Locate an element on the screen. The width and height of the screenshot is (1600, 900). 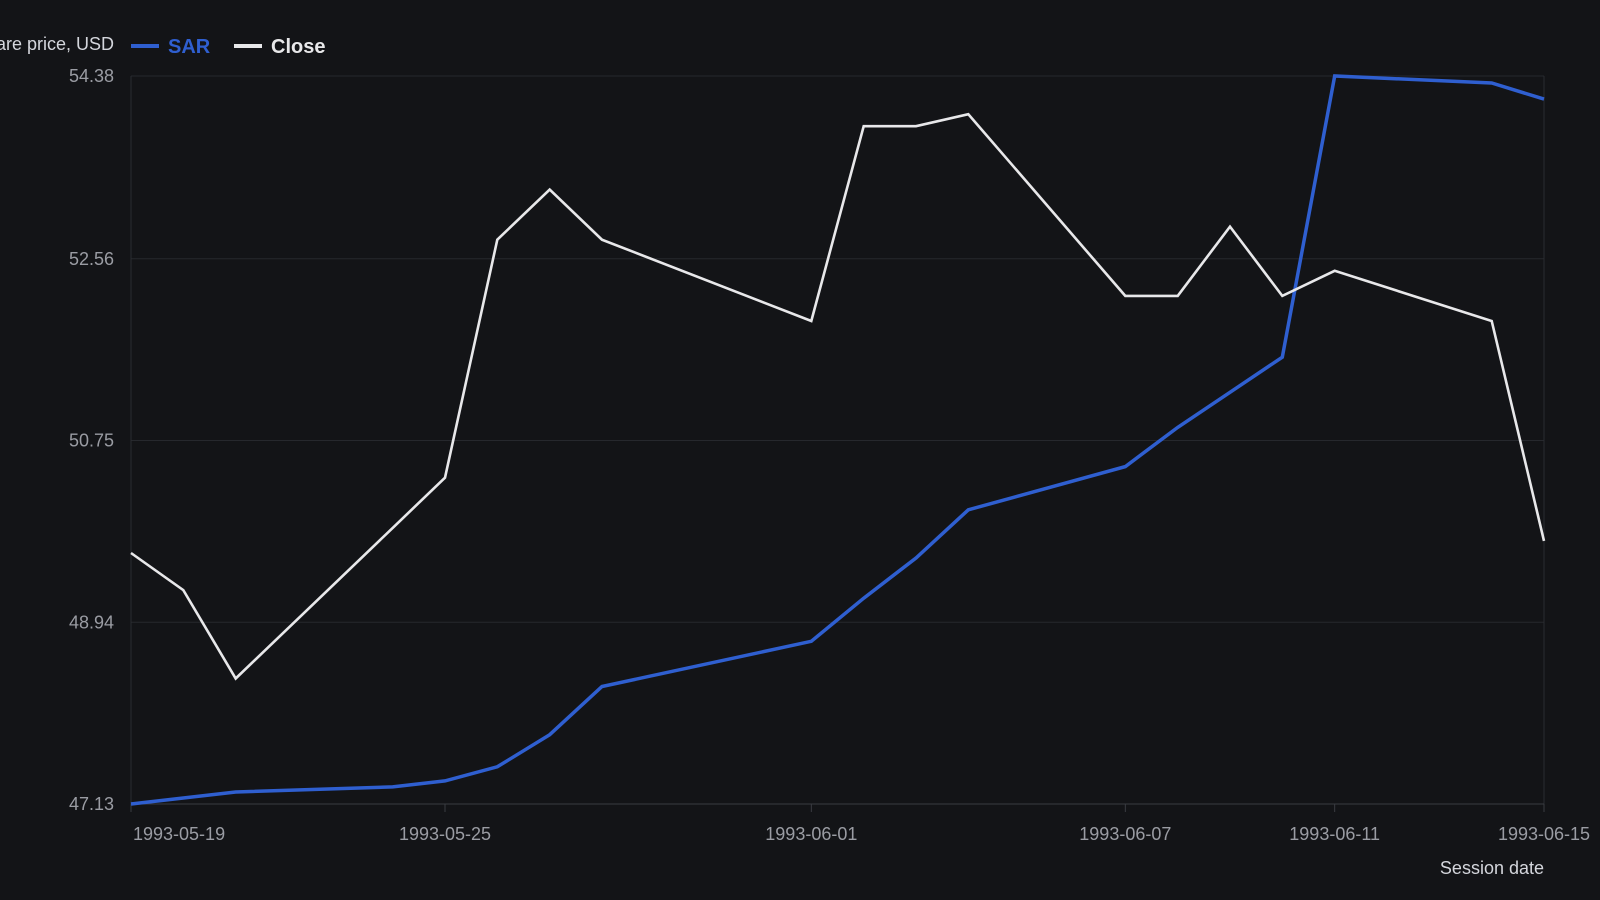
legend-label-sar: SAR is located at coordinates (189, 47).